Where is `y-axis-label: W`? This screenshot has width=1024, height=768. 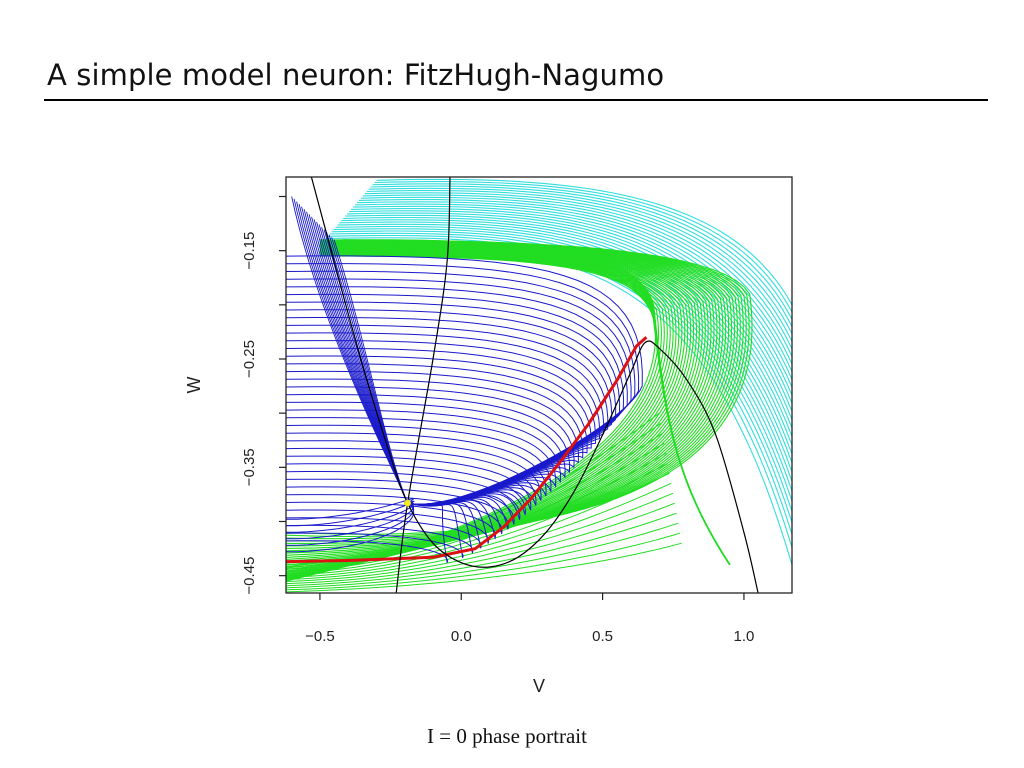
y-axis-label: W is located at coordinates (194, 385).